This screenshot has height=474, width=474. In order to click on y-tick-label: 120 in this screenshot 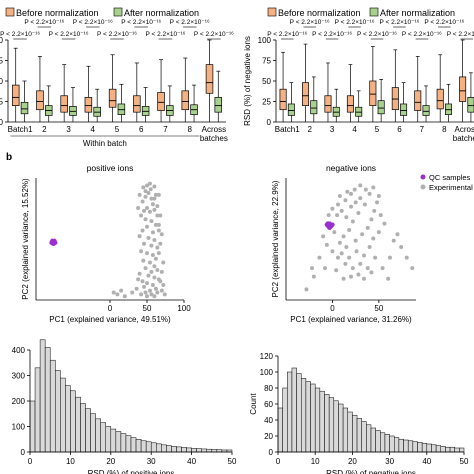, I will do `click(267, 356)`.